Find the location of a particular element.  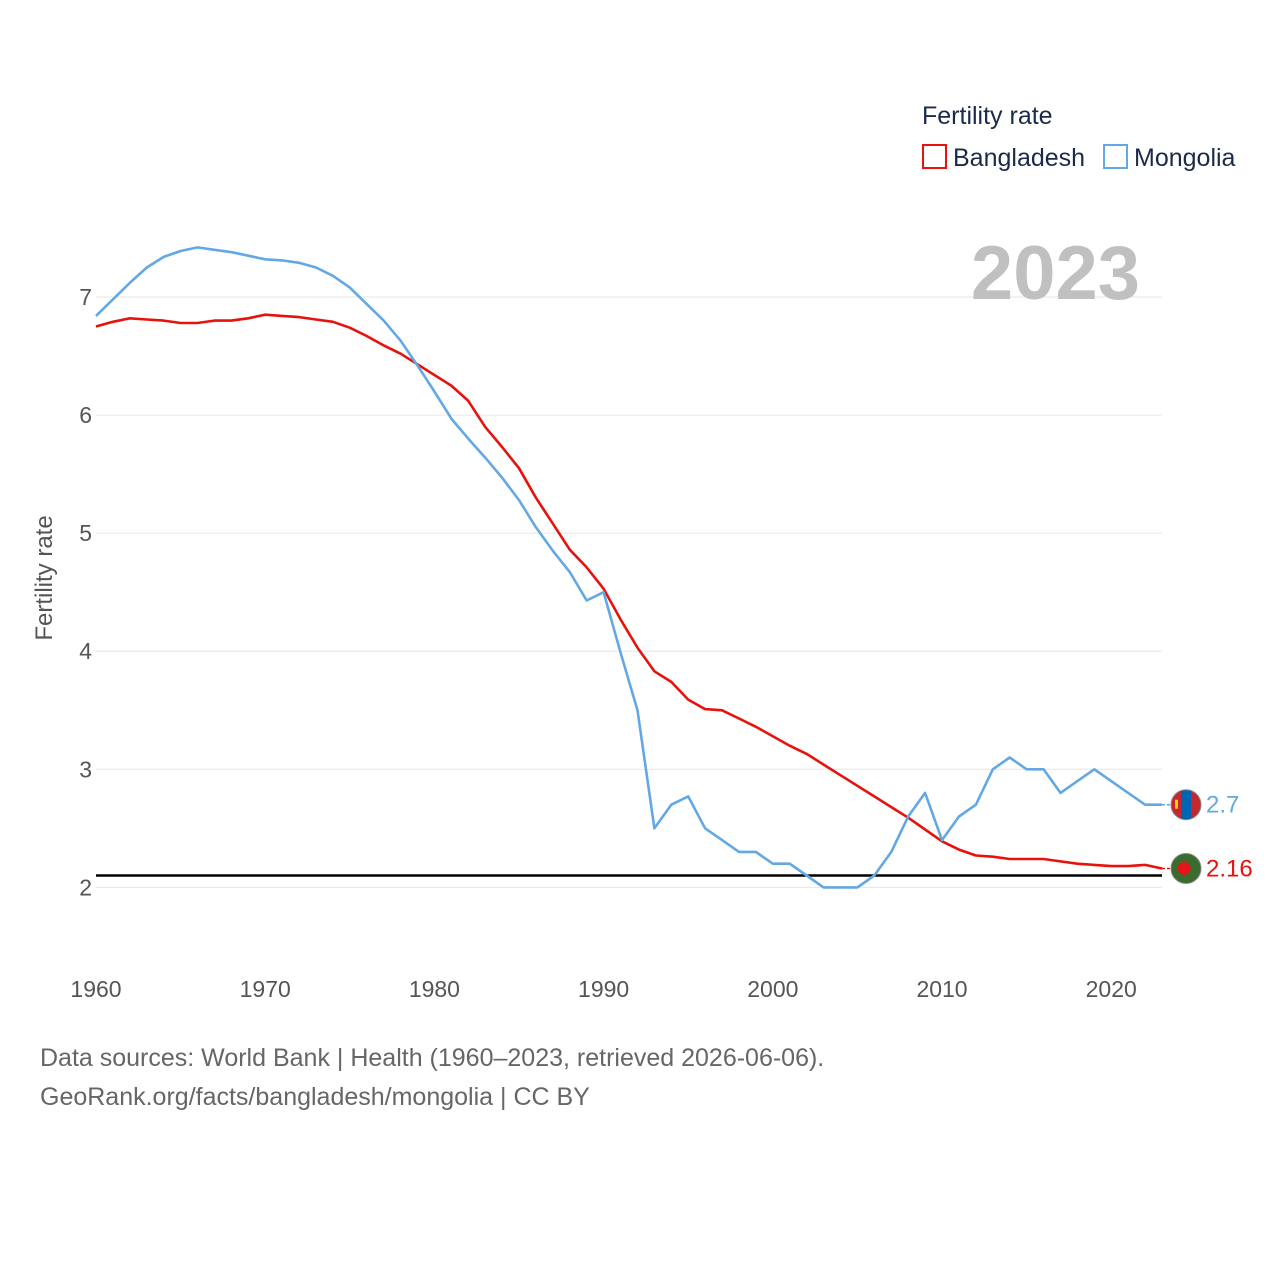

y-tick-label: 7 is located at coordinates (85, 297).